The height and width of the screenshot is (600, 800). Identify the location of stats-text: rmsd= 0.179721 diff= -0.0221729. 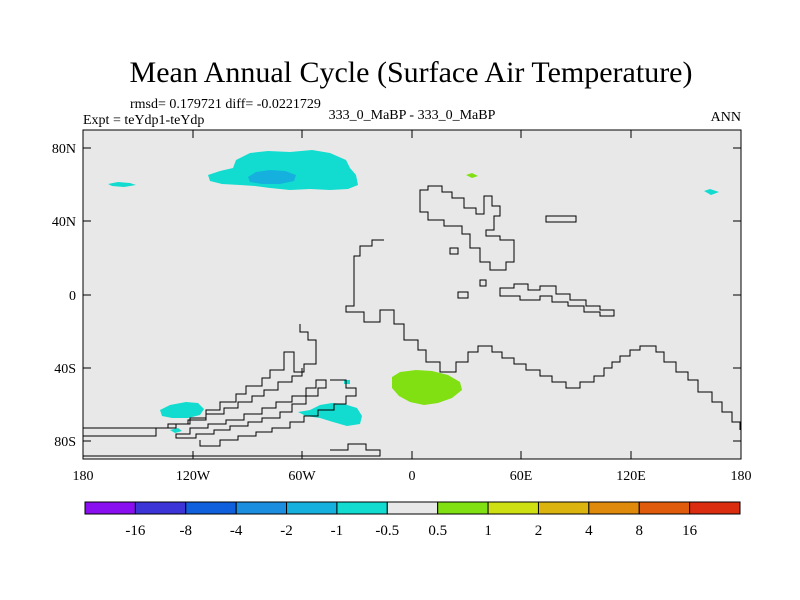
(225, 104).